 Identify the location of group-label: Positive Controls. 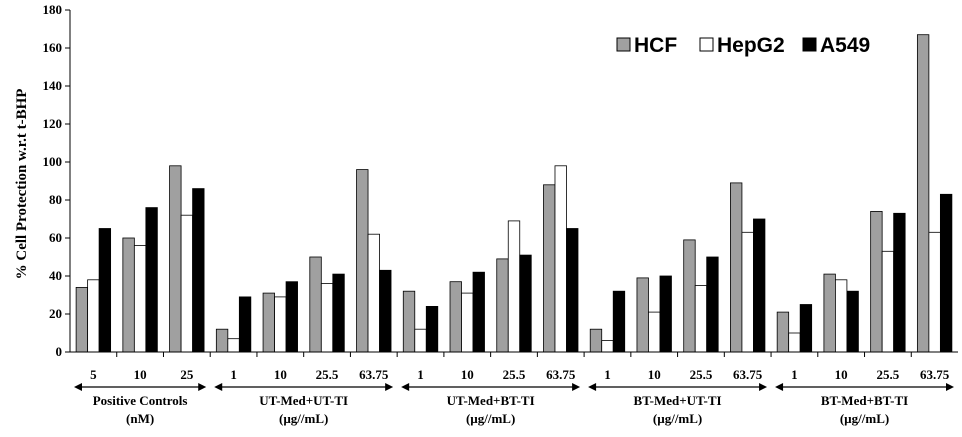
(140, 400).